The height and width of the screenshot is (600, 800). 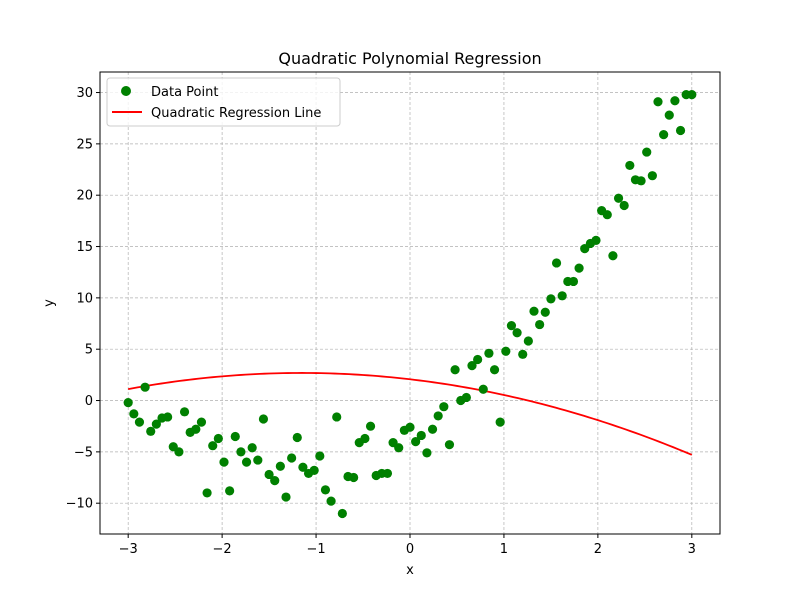 I want to click on y-tick-label: 0, so click(x=89, y=401).